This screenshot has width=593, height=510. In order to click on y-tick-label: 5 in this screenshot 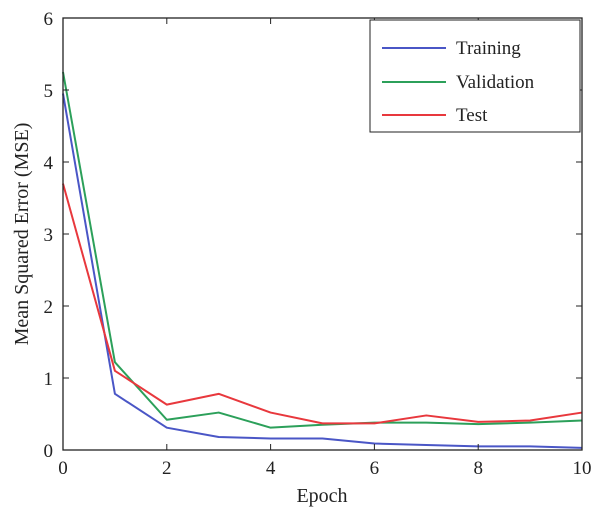, I will do `click(49, 91)`.